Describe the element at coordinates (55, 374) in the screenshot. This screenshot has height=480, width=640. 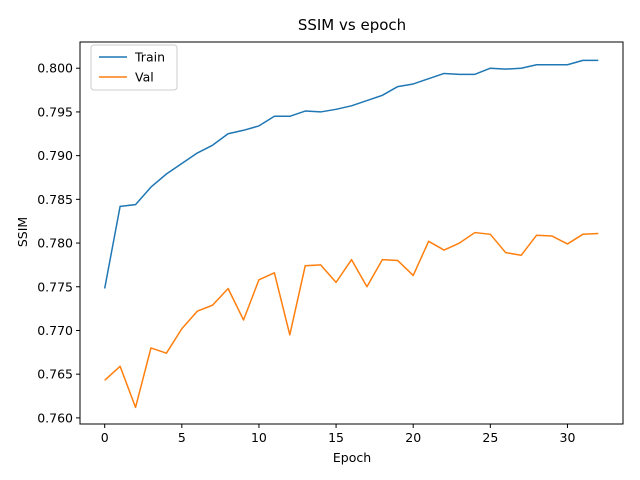
I see `y-tick-label: 0.765` at that location.